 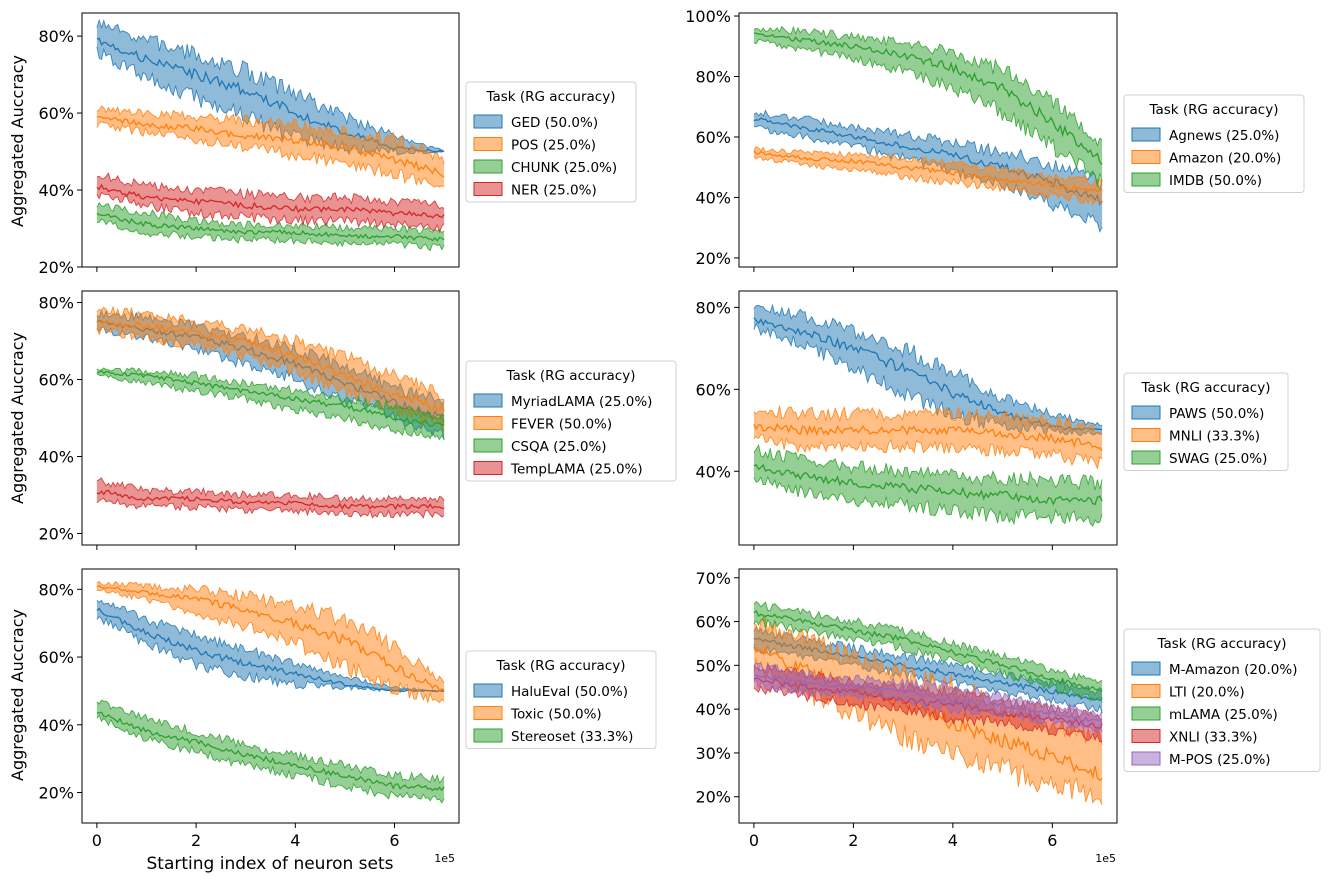 I want to click on legend-label-fever-50-0: FEVER (50.0%), so click(x=561, y=425).